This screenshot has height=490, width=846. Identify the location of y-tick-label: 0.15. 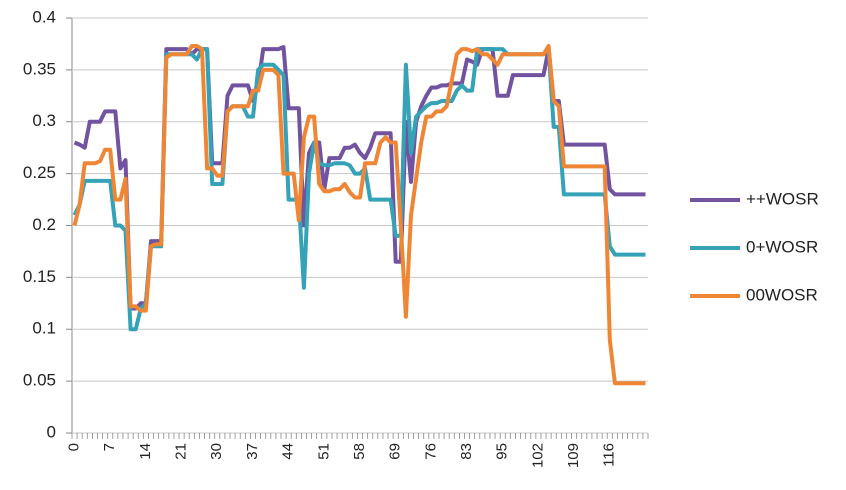
(39, 276).